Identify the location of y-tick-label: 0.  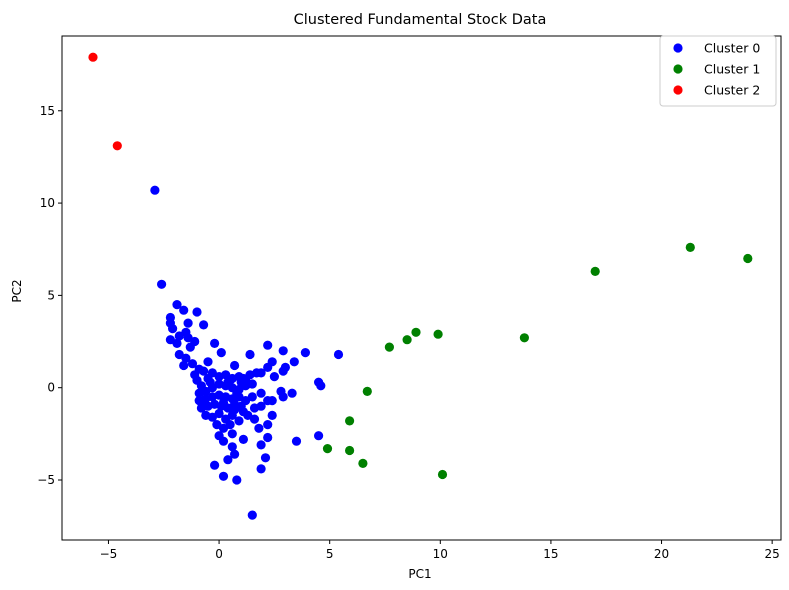
(51, 388).